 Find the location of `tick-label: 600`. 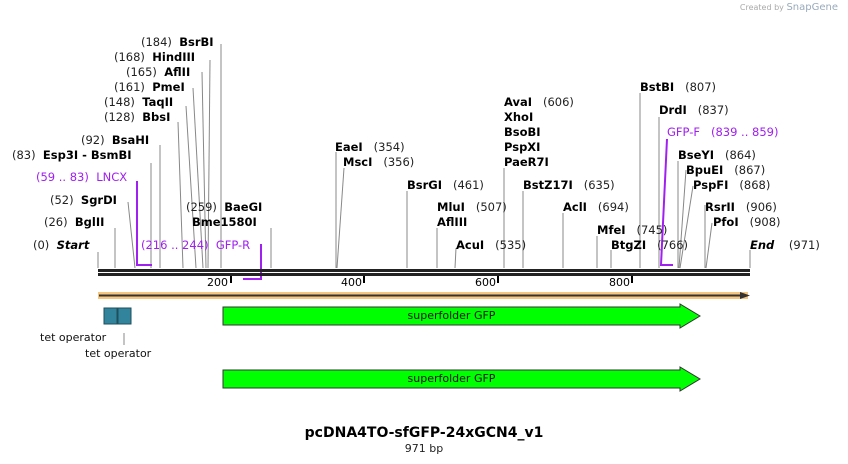

tick-label: 600 is located at coordinates (485, 282).